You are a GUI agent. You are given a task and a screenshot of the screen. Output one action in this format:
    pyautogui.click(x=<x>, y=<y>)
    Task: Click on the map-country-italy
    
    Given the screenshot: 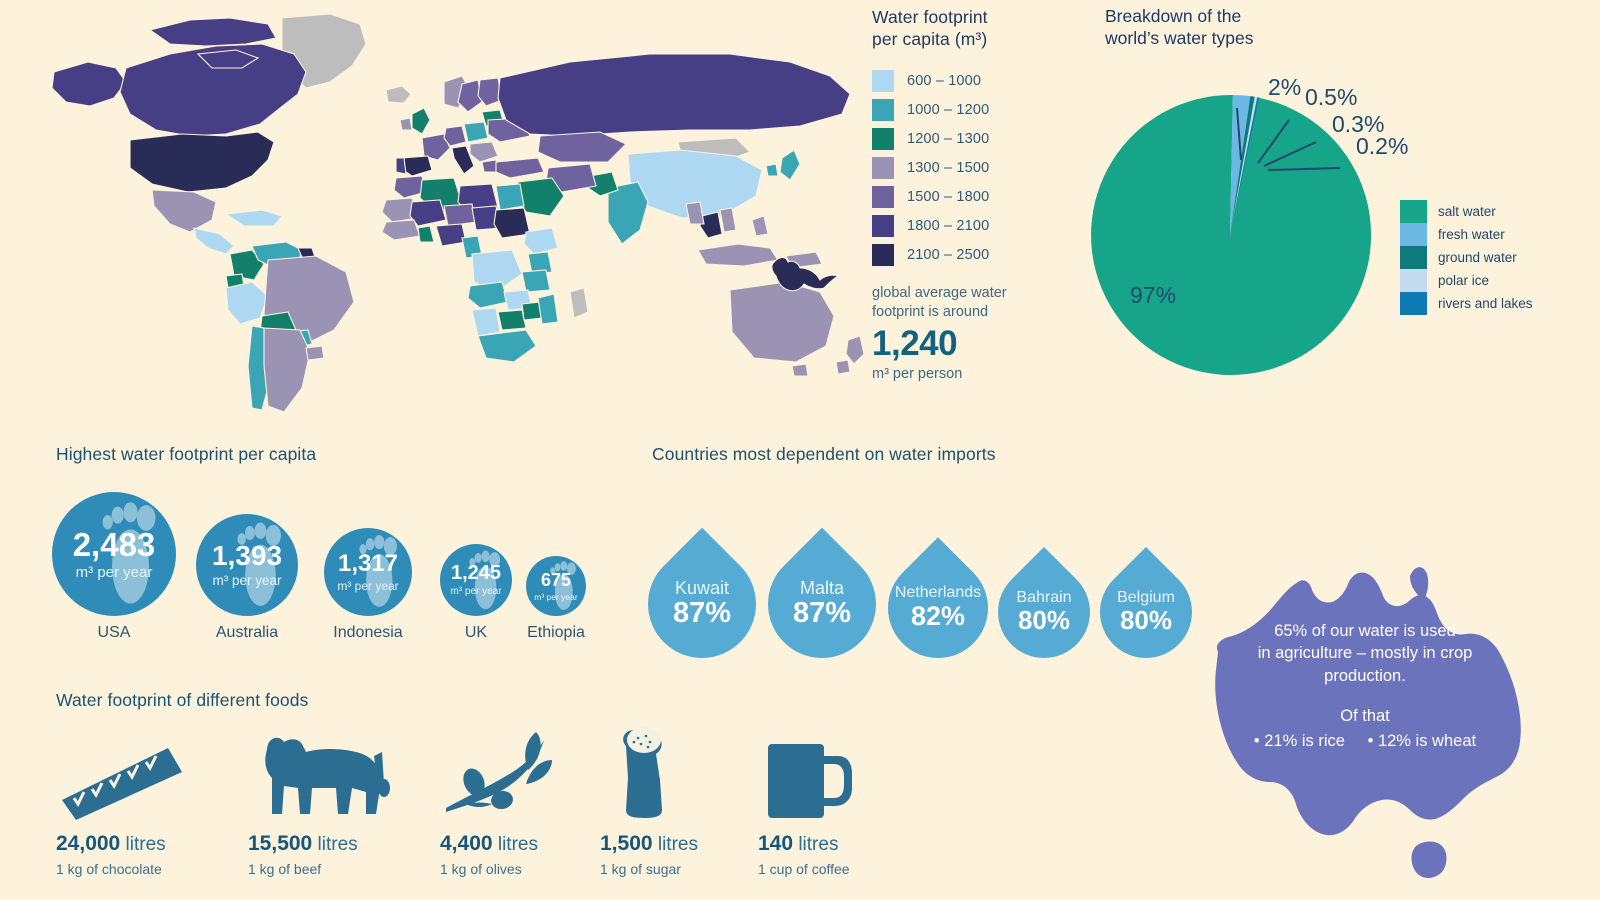 What is the action you would take?
    pyautogui.click(x=463, y=160)
    